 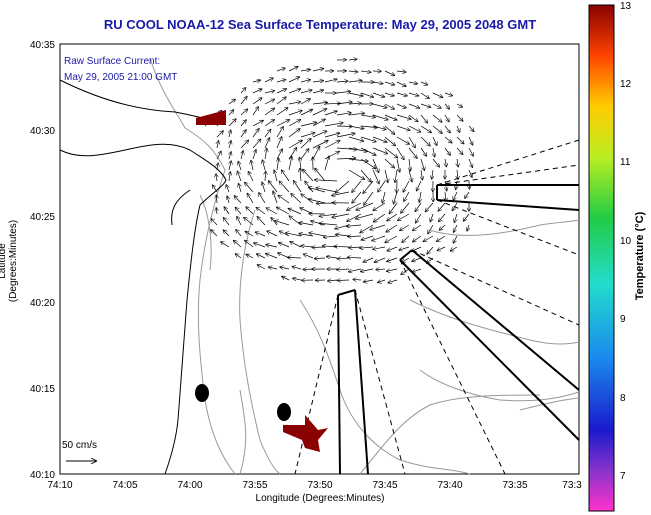 What do you see at coordinates (623, 476) in the screenshot?
I see `colorbar-tick-label: 7` at bounding box center [623, 476].